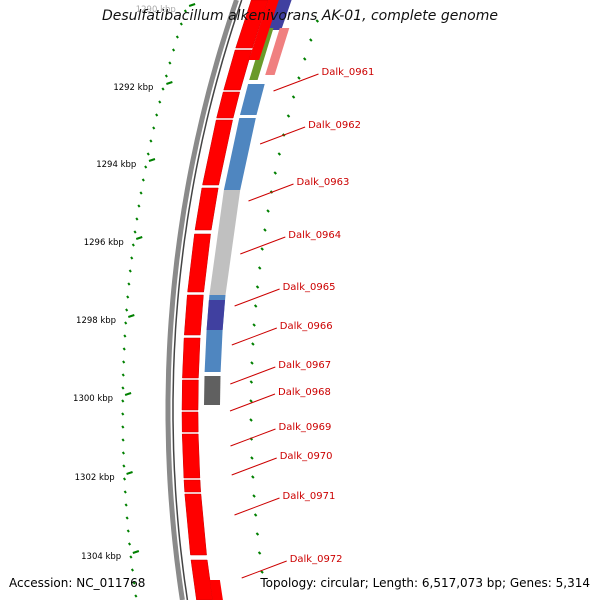 This screenshot has width=600, height=600. I want to click on gene-label: Dalk_0966, so click(306, 326).